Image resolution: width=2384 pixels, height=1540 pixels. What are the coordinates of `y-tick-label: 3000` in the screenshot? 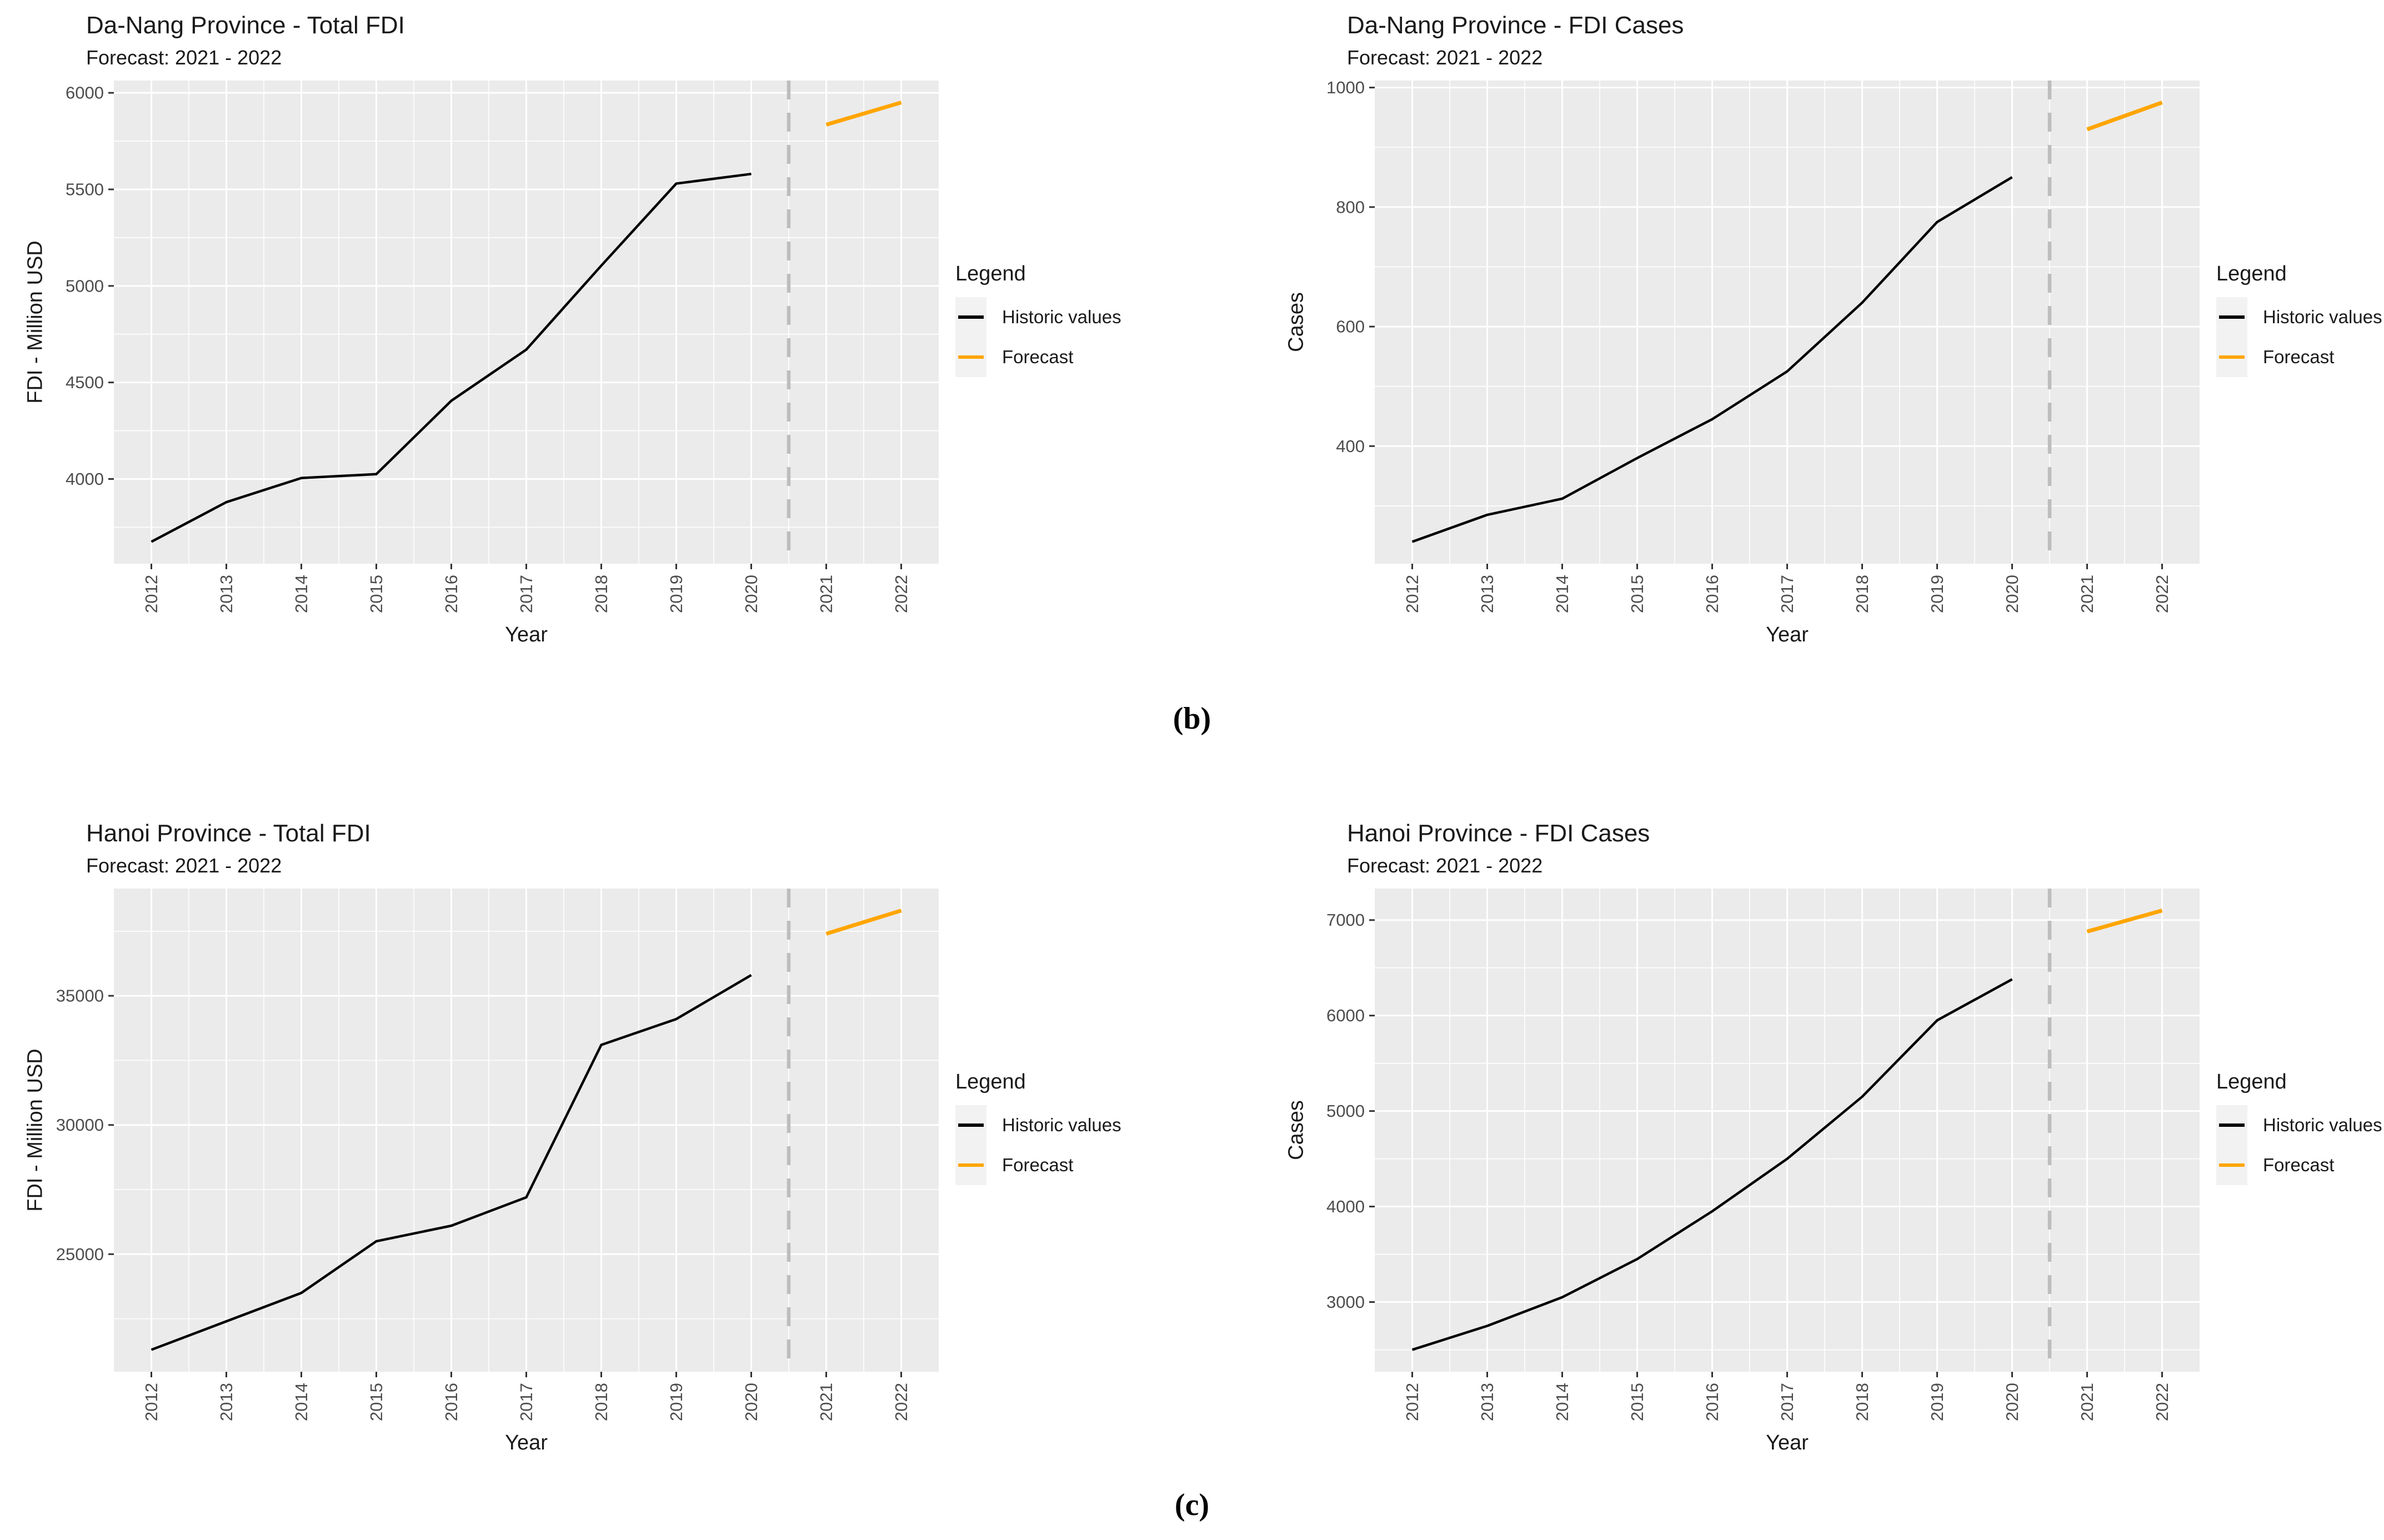 It's located at (1346, 1302).